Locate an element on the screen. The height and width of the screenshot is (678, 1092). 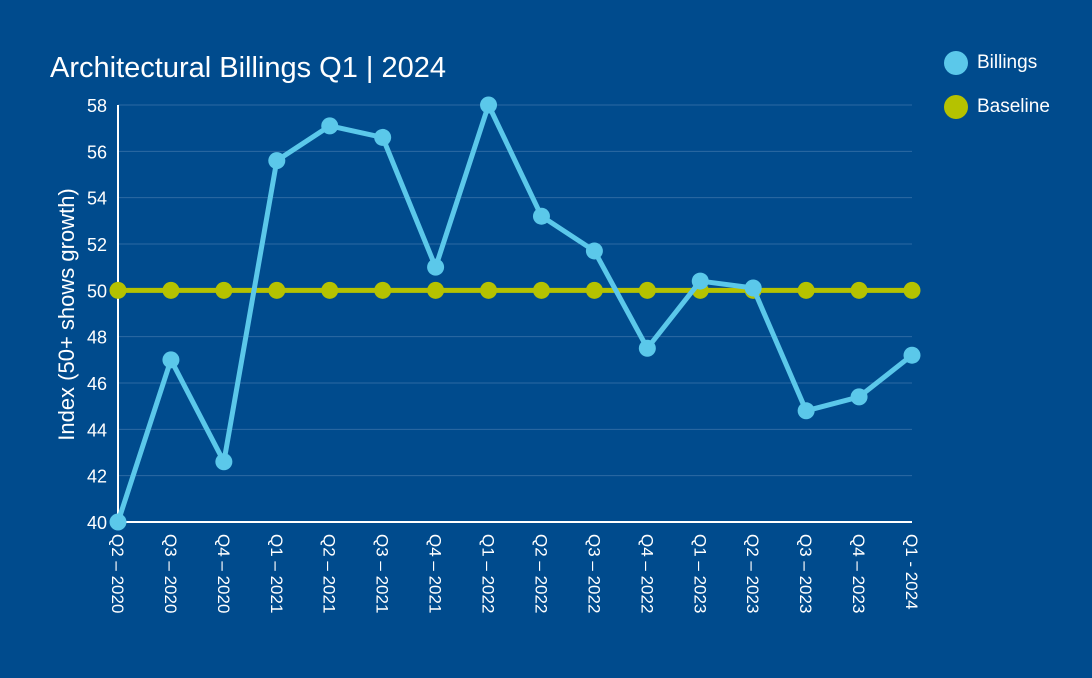
legend-item-baseline: Baseline is located at coordinates (997, 106).